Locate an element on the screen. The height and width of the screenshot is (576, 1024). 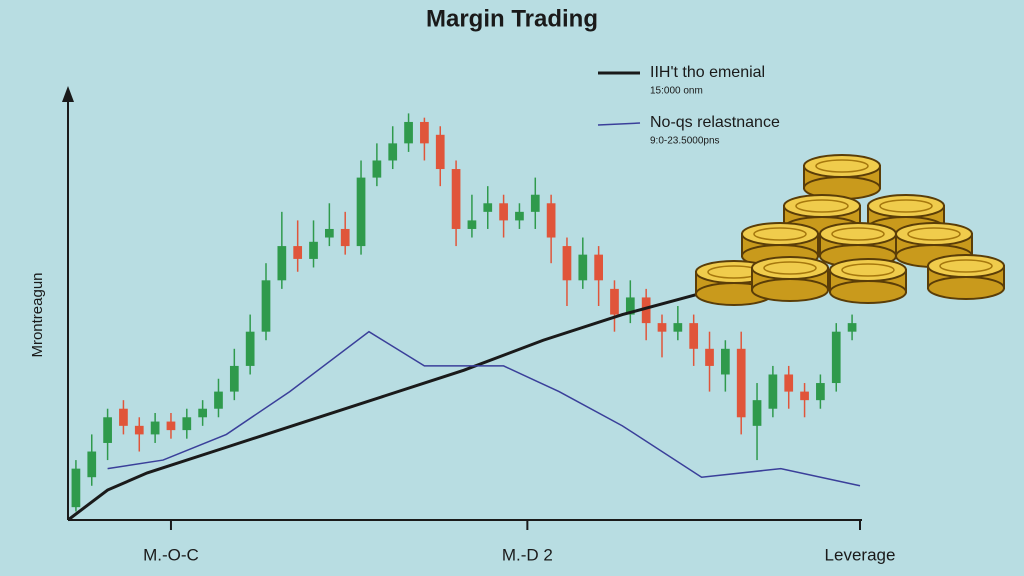
legend-swatch is located at coordinates (619, 124).